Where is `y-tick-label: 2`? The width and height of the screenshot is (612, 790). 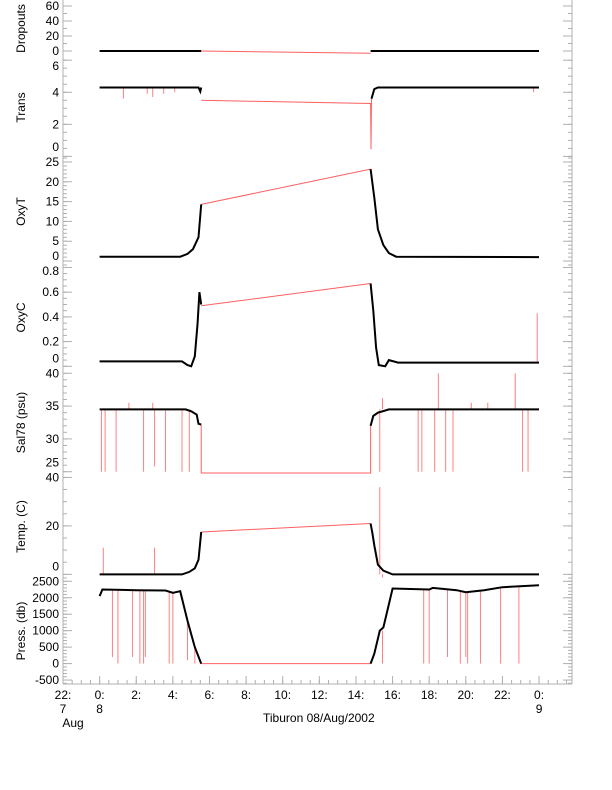
y-tick-label: 2 is located at coordinates (55, 124).